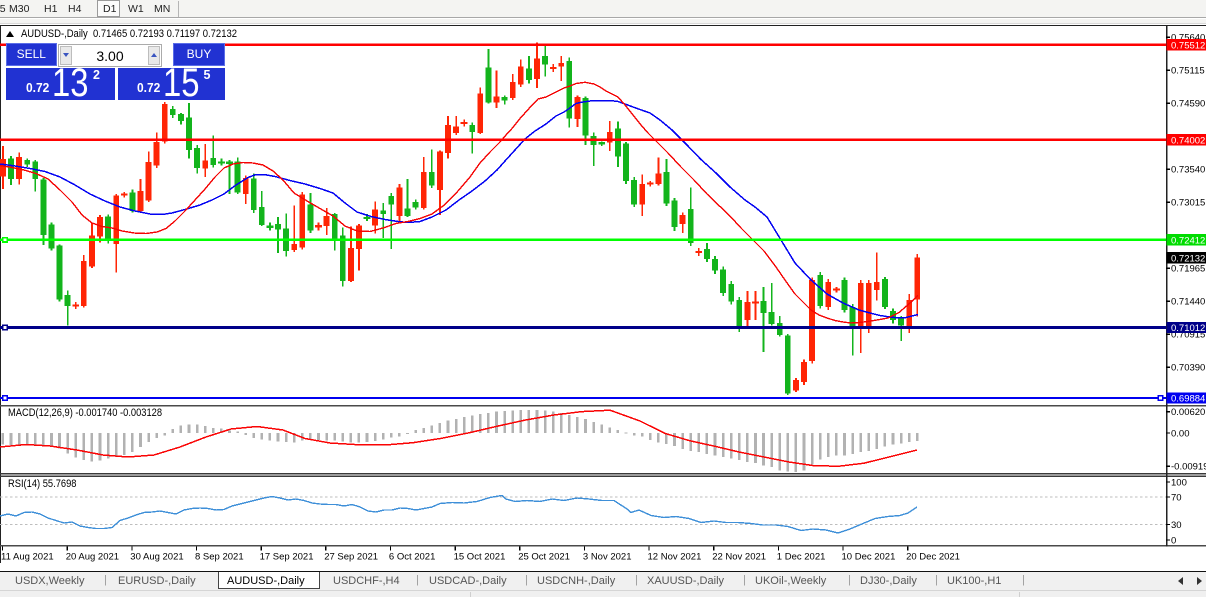 The image size is (1206, 597). What do you see at coordinates (1188, 467) in the screenshot?
I see `svg-text: -0.009197` at bounding box center [1188, 467].